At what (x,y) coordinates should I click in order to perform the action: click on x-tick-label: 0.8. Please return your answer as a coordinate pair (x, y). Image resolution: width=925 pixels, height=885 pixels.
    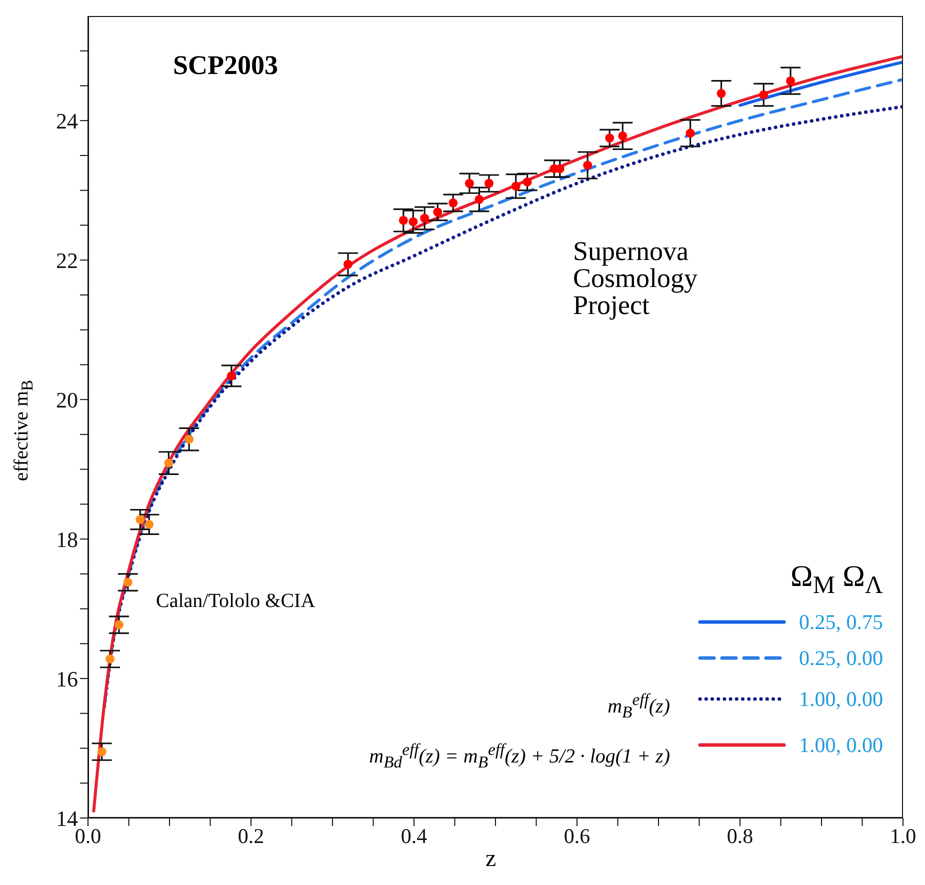
    Looking at the image, I should click on (740, 836).